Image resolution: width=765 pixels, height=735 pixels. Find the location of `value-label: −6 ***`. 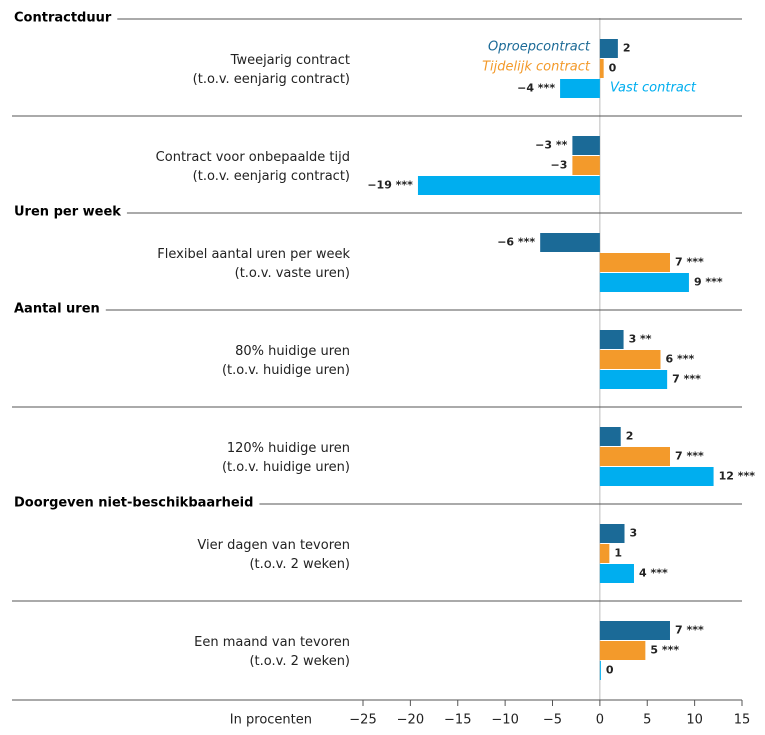

value-label: −6 *** is located at coordinates (516, 242).